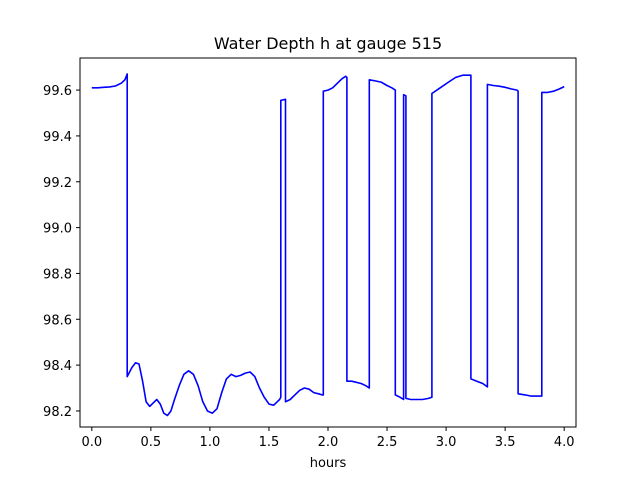  What do you see at coordinates (564, 442) in the screenshot?
I see `x-tick-label: 4.0` at bounding box center [564, 442].